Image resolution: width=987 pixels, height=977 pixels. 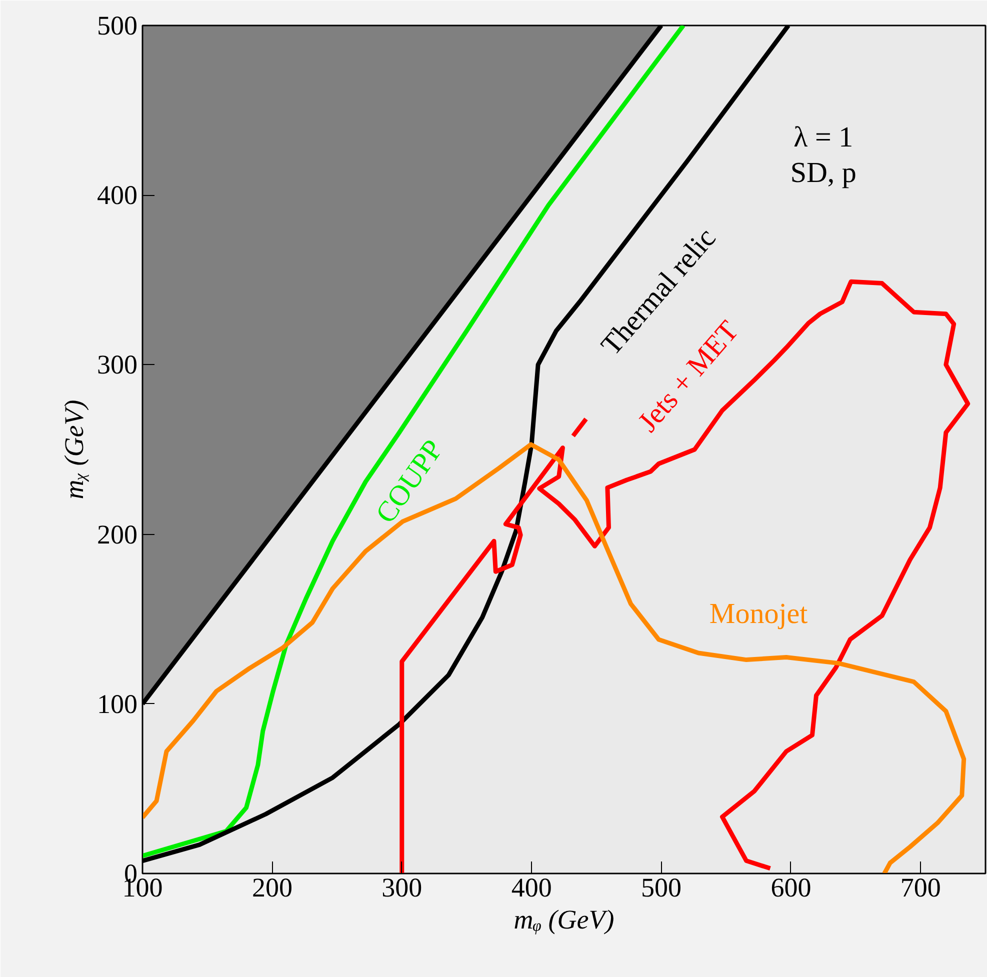 I want to click on x-tick-label: 700, so click(x=920, y=887).